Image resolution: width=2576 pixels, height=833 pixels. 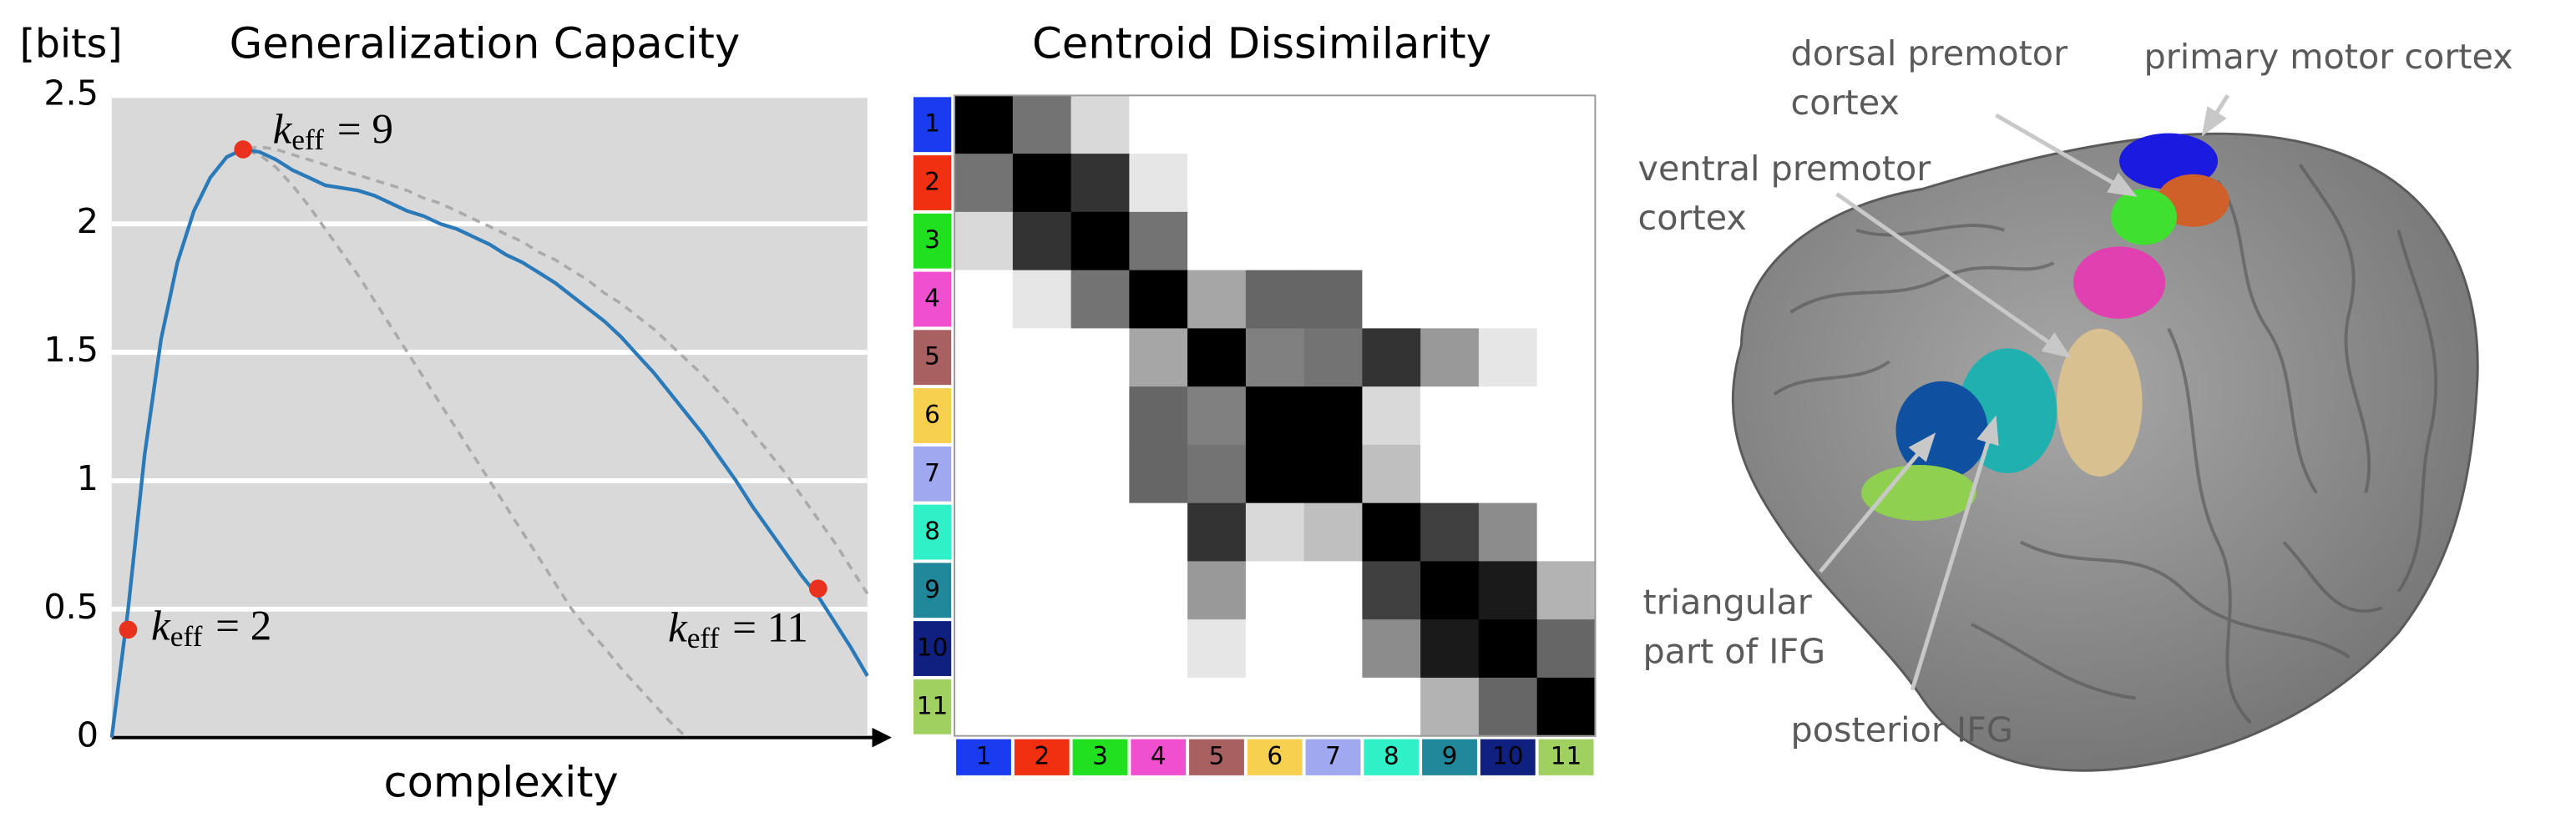 What do you see at coordinates (932, 356) in the screenshot?
I see `row-label: 5` at bounding box center [932, 356].